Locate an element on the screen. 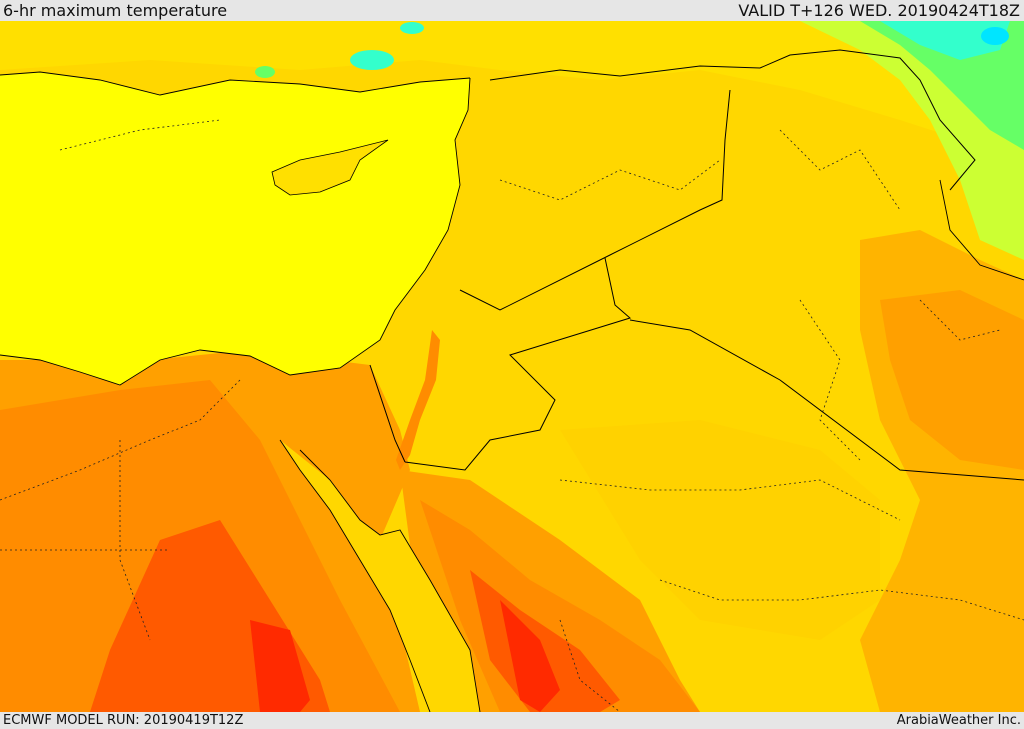 The height and width of the screenshot is (729, 1024). red-sea is located at coordinates (380, 576).